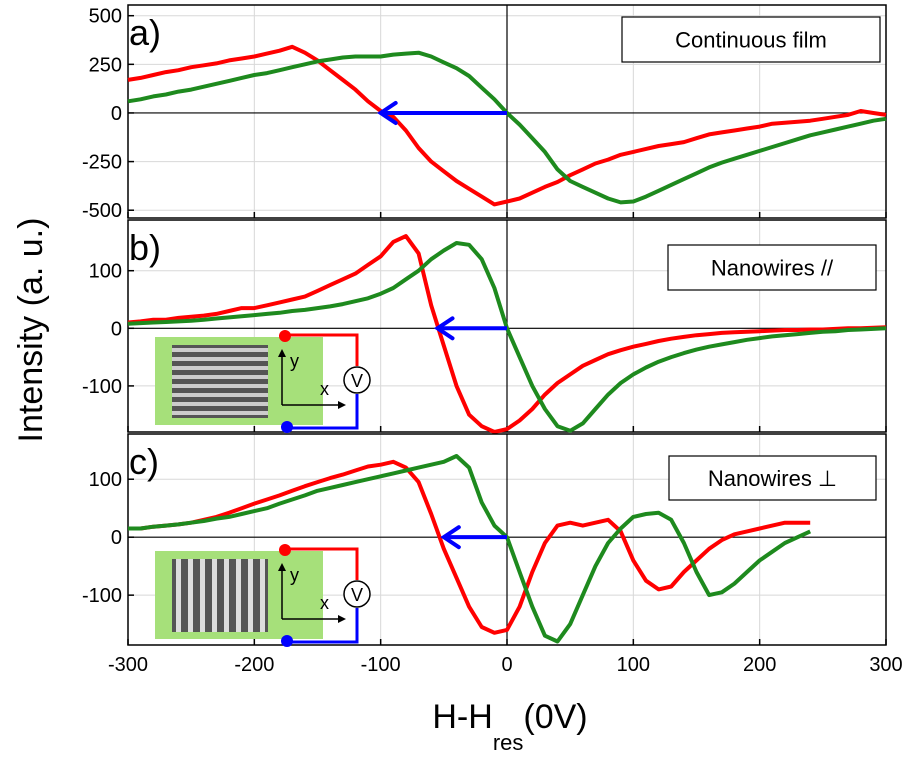  I want to click on y-tick-label: 250, so click(105, 65).